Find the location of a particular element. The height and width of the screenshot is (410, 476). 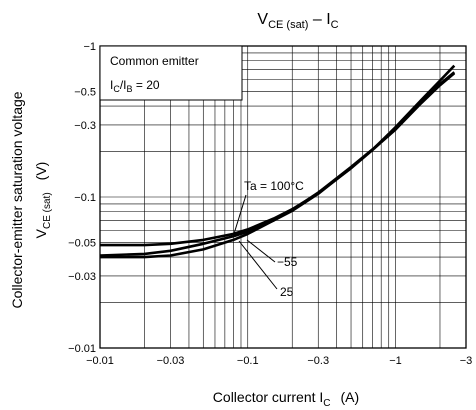

annotation-25: 25 is located at coordinates (287, 292).